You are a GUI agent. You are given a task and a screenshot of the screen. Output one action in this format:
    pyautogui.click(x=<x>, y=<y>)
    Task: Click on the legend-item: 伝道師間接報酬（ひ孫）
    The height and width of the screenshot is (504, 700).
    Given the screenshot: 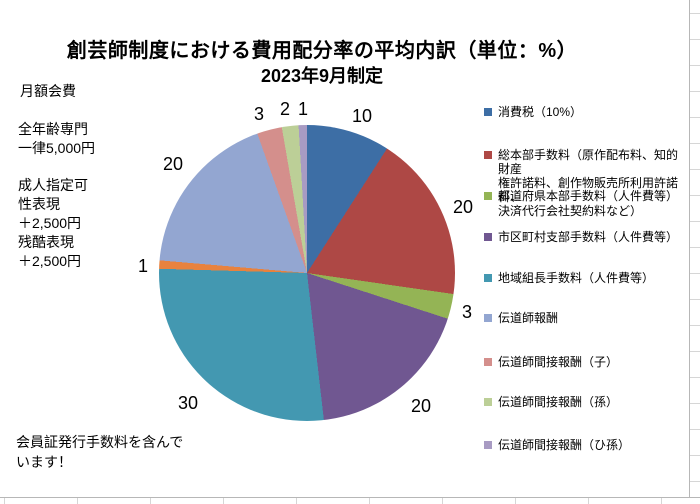 What is the action you would take?
    pyautogui.click(x=582, y=445)
    